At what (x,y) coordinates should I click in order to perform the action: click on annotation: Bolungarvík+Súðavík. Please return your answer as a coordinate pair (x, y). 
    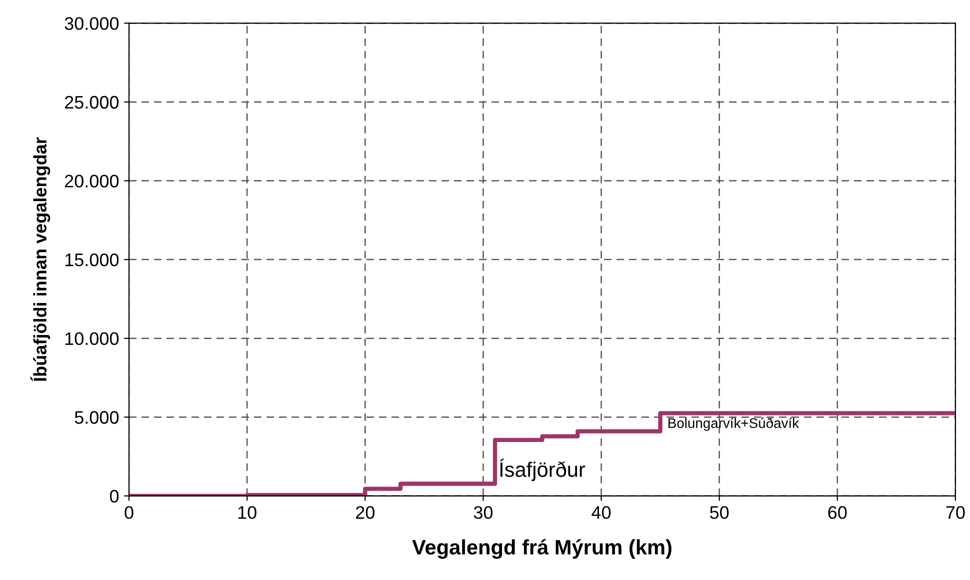
    Looking at the image, I should click on (734, 424).